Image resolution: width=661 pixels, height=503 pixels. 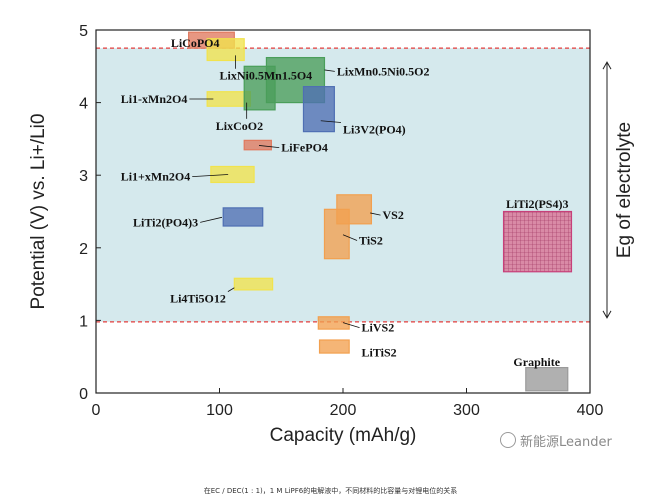 What do you see at coordinates (607, 65) in the screenshot?
I see `eg-arrow-head-up` at bounding box center [607, 65].